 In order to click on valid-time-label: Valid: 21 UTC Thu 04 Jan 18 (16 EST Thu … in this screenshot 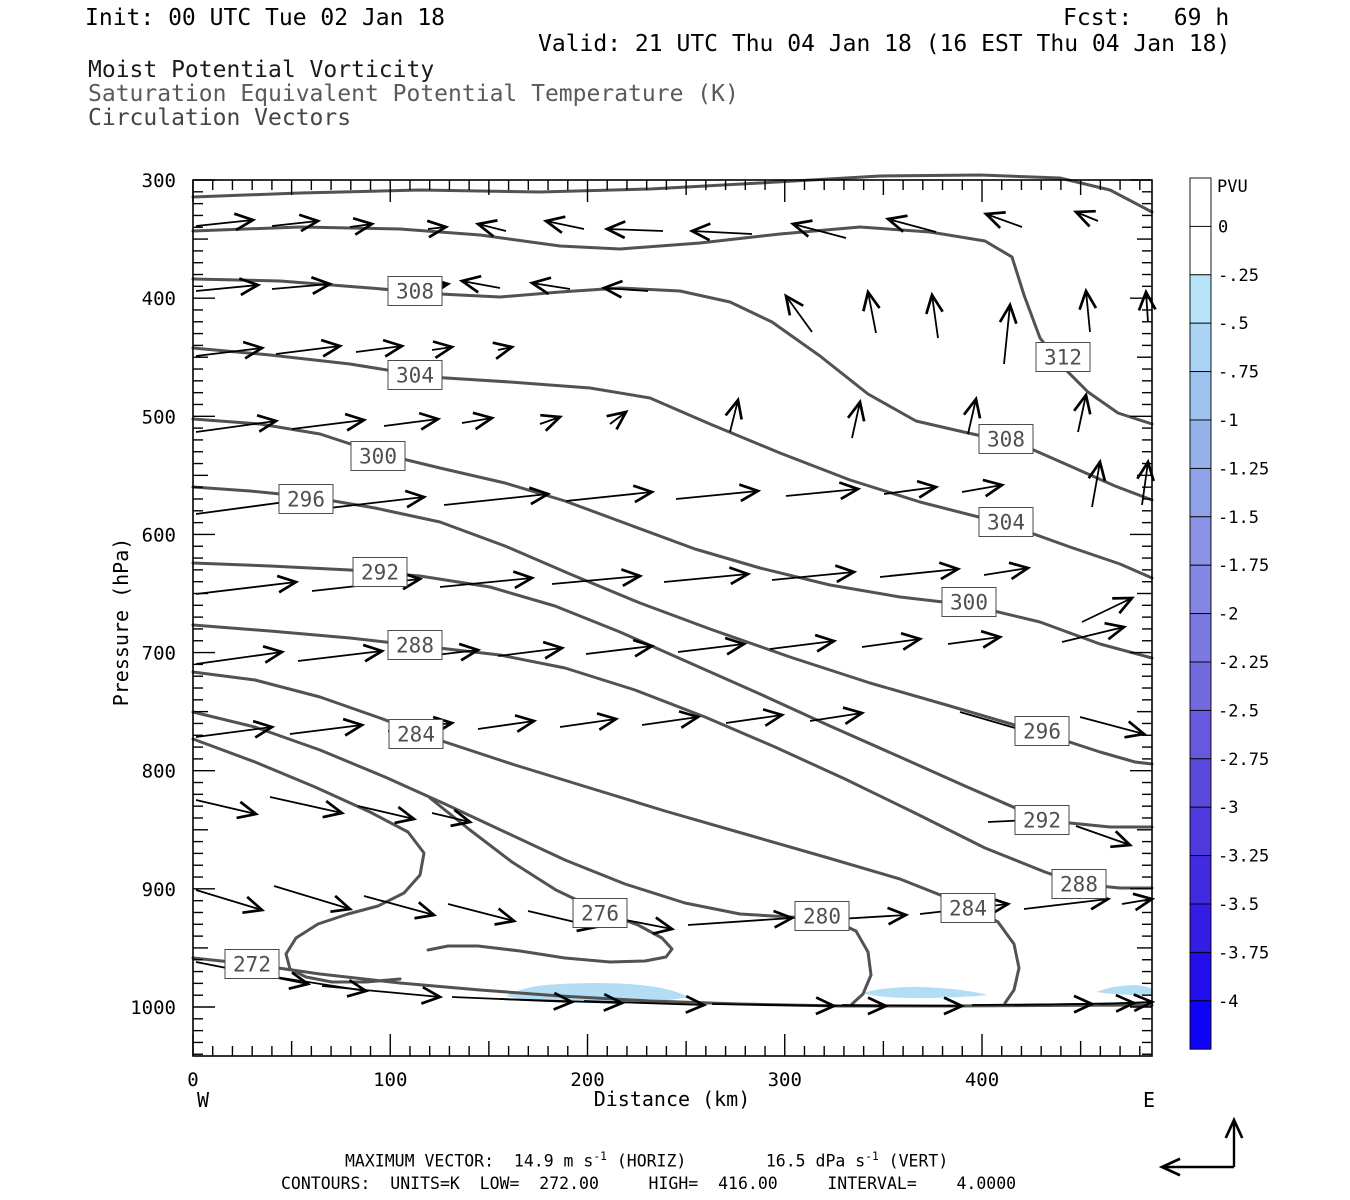, I will do `click(884, 44)`.